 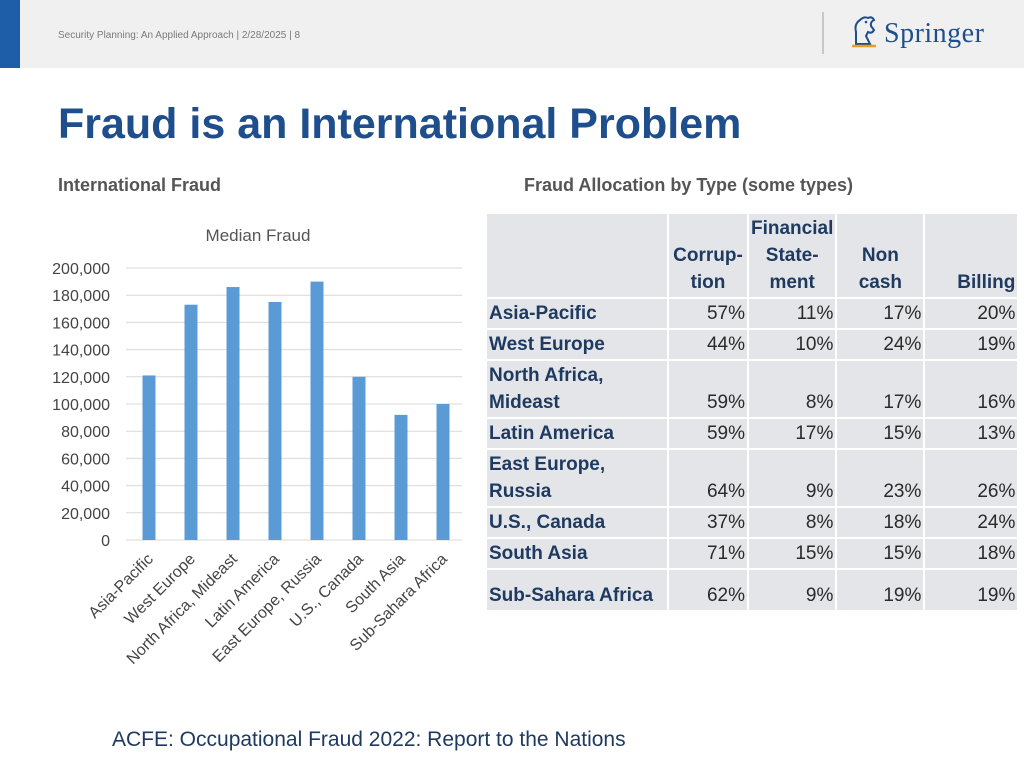 I want to click on value-cell: 57%, so click(x=708, y=313).